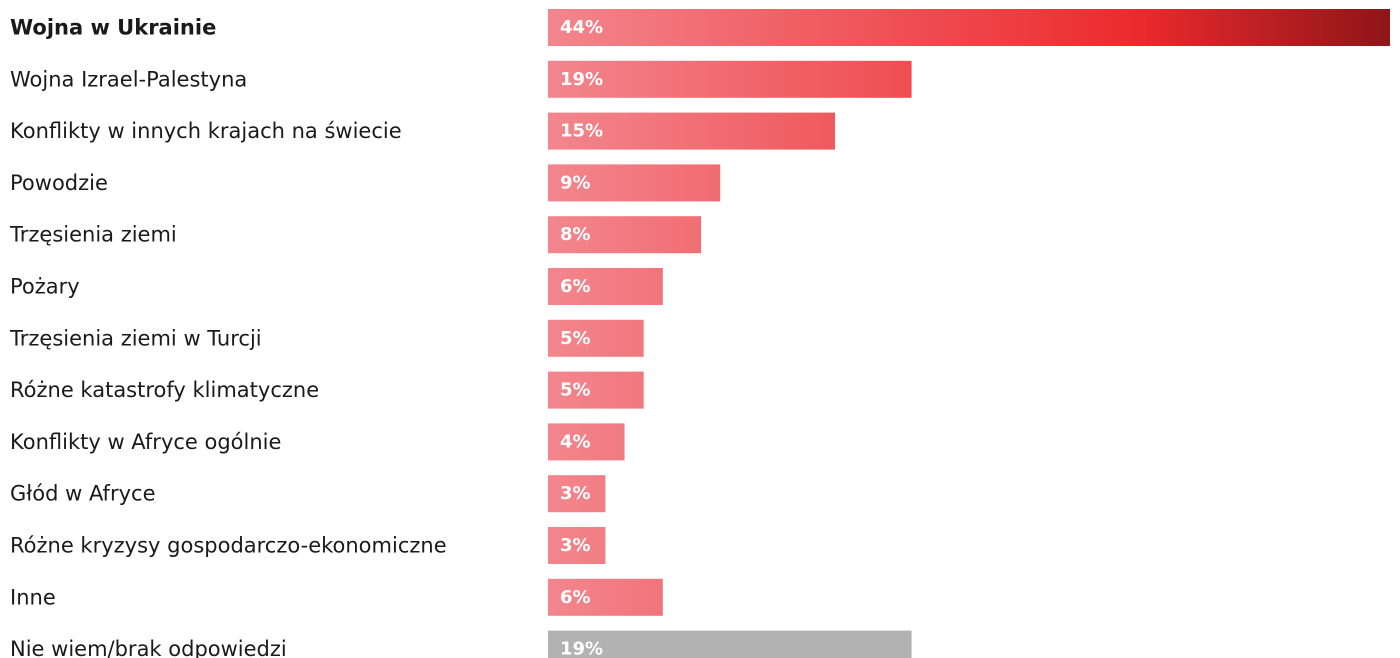 The width and height of the screenshot is (1400, 658). I want to click on category-label: Inne, so click(33, 597).